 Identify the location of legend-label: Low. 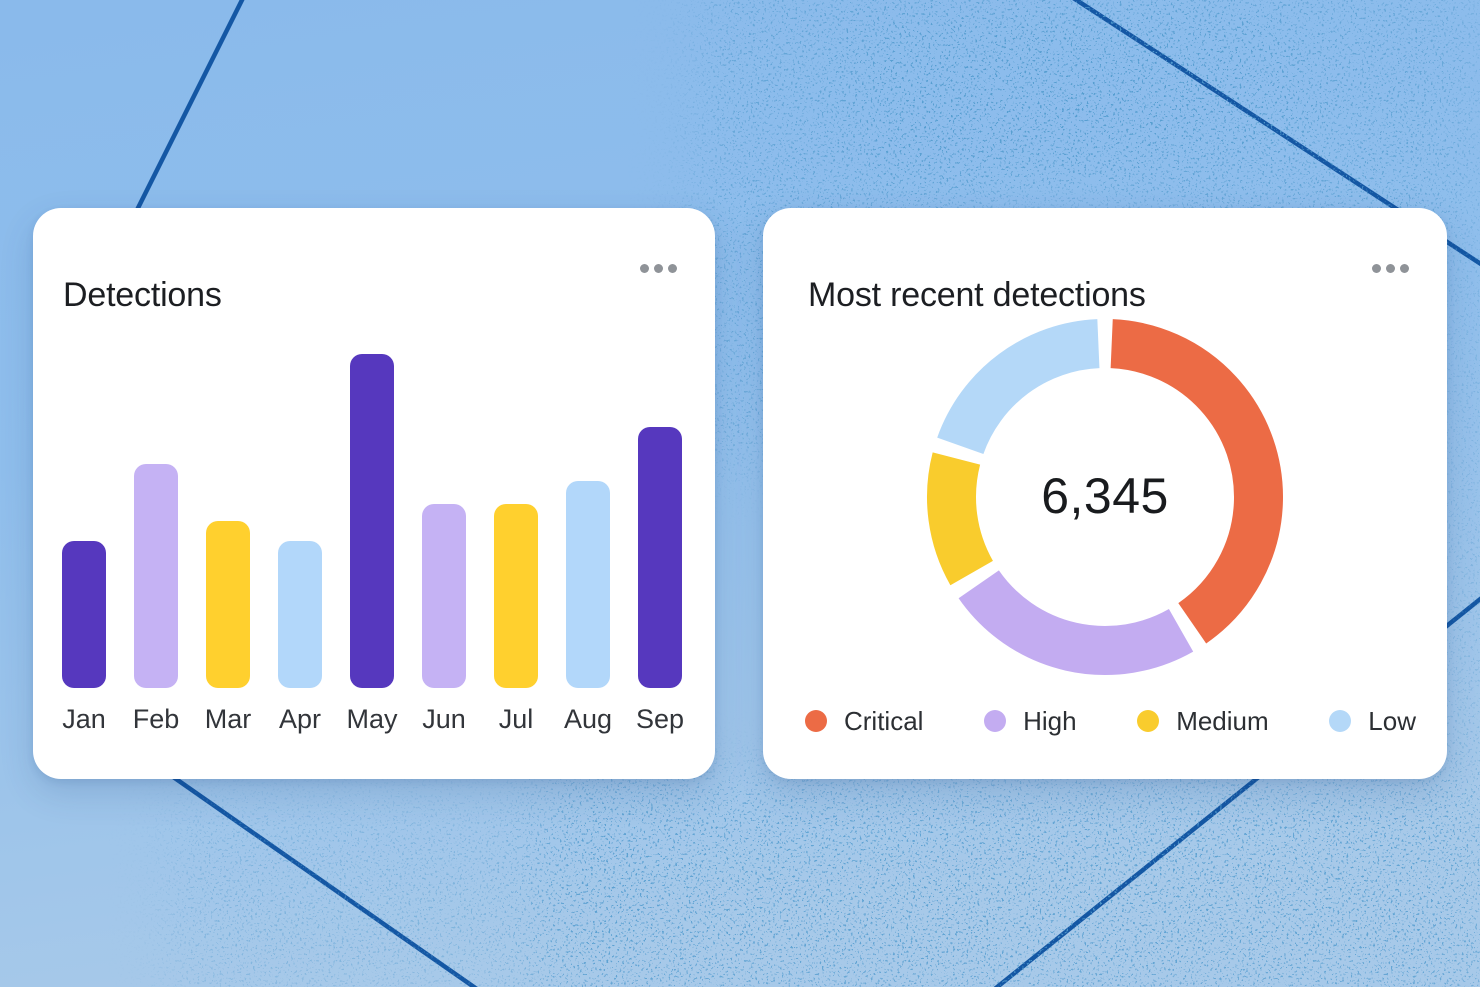
(1392, 721).